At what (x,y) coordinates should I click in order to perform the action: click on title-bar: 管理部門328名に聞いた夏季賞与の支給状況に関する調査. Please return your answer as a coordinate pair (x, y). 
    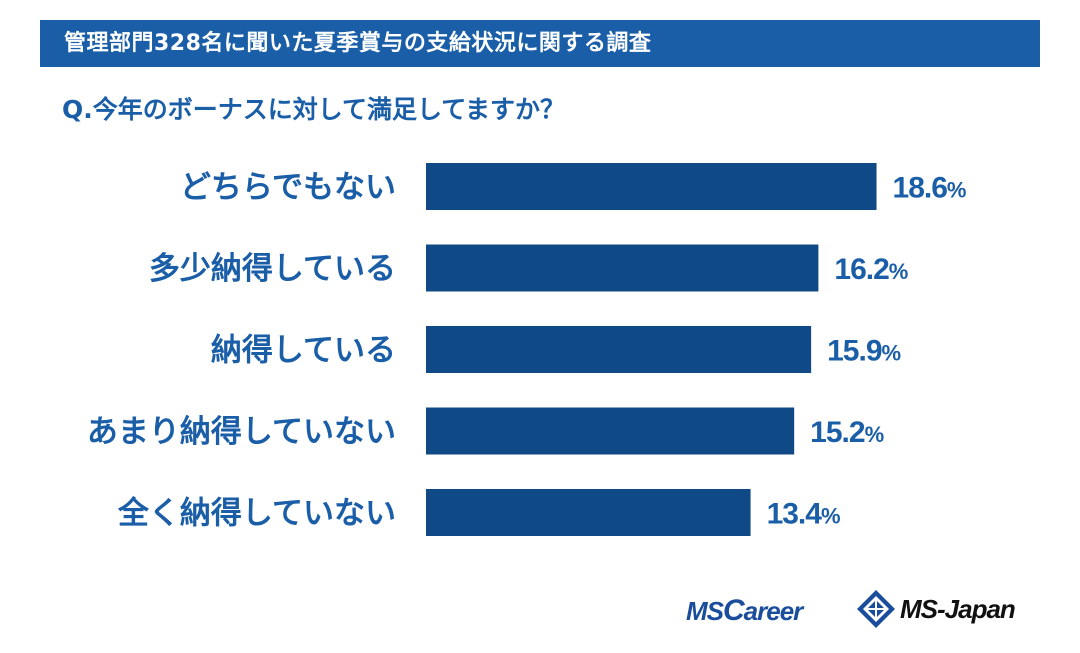
    Looking at the image, I should click on (540, 43).